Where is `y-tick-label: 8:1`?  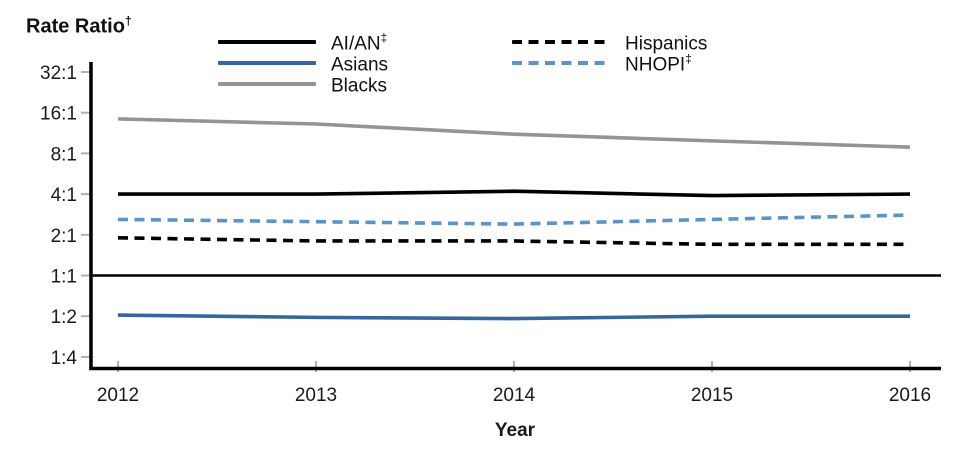 y-tick-label: 8:1 is located at coordinates (64, 154).